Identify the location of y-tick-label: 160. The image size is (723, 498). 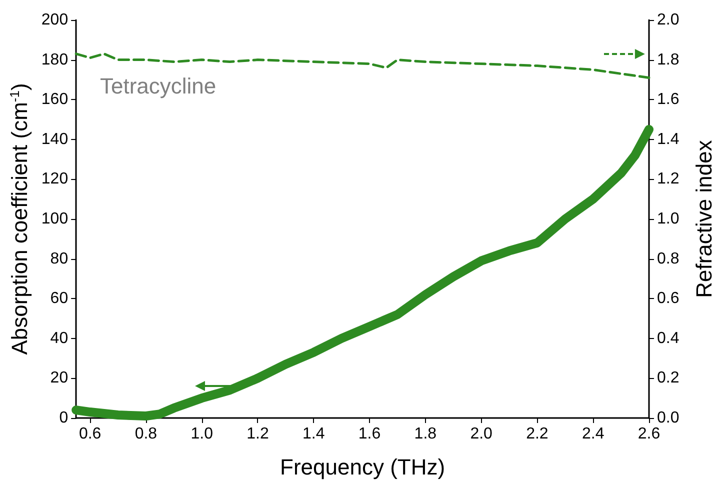
(54, 99).